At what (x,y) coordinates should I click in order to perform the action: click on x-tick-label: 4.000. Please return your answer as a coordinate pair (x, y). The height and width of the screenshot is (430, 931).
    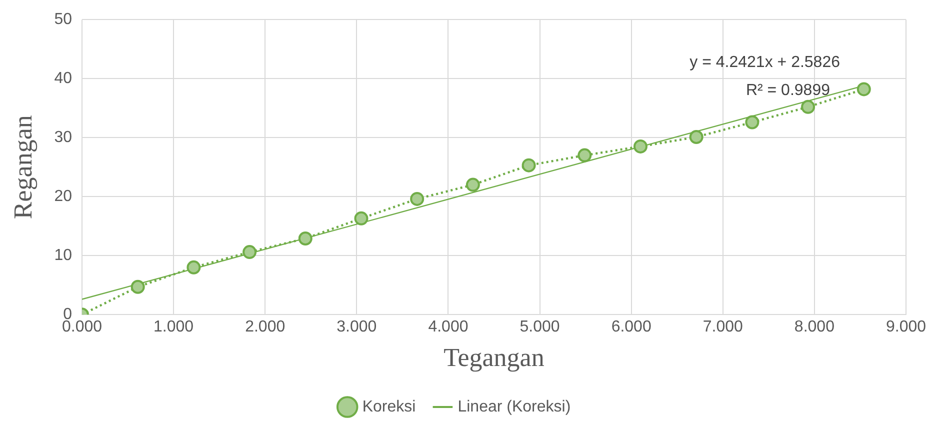
    Looking at the image, I should click on (448, 327).